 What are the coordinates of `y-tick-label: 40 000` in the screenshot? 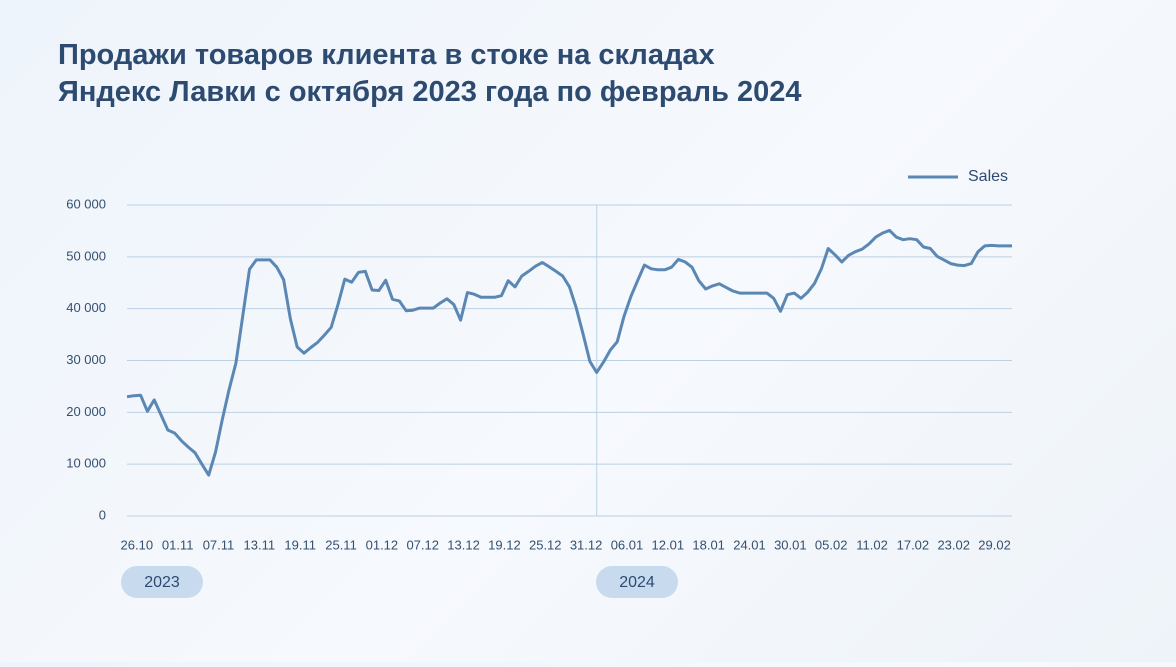 It's located at (86, 307).